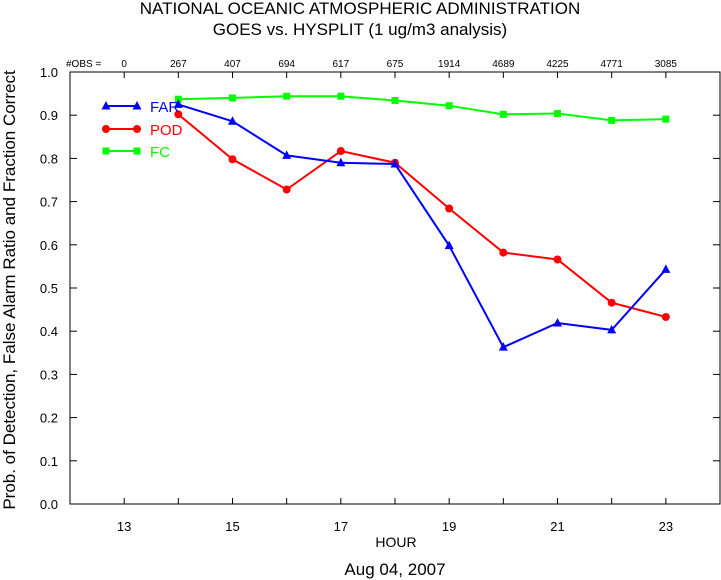 The height and width of the screenshot is (580, 721). Describe the element at coordinates (124, 526) in the screenshot. I see `x-tick-label: 13` at that location.